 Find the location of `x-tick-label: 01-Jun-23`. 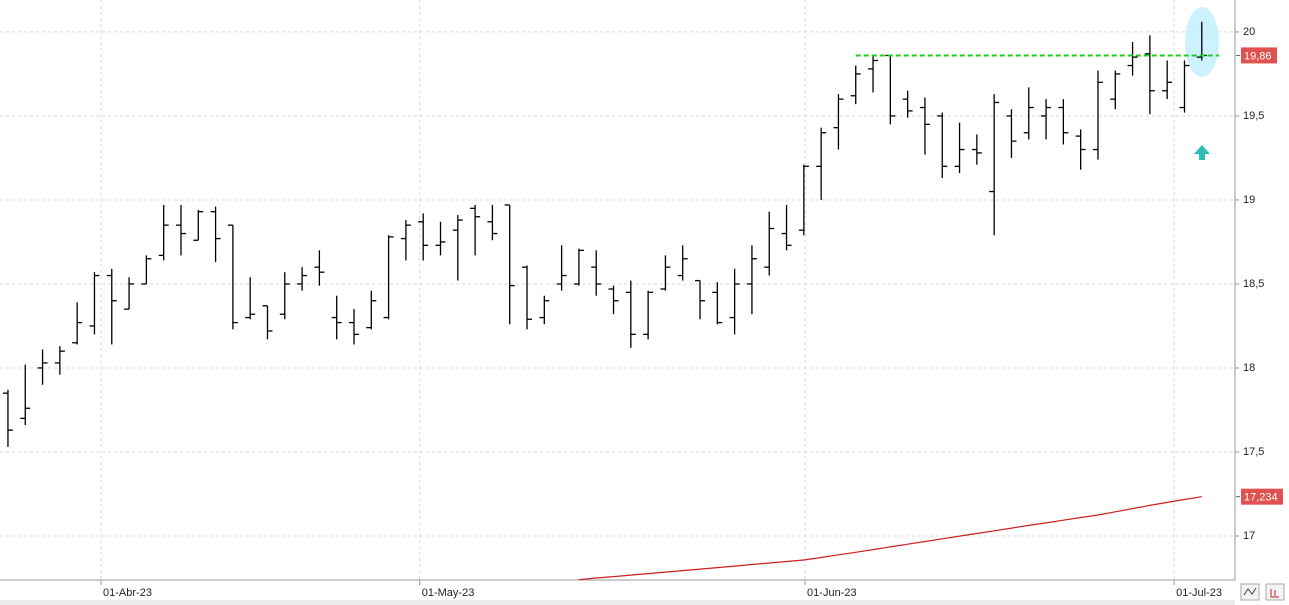

x-tick-label: 01-Jun-23 is located at coordinates (832, 593).